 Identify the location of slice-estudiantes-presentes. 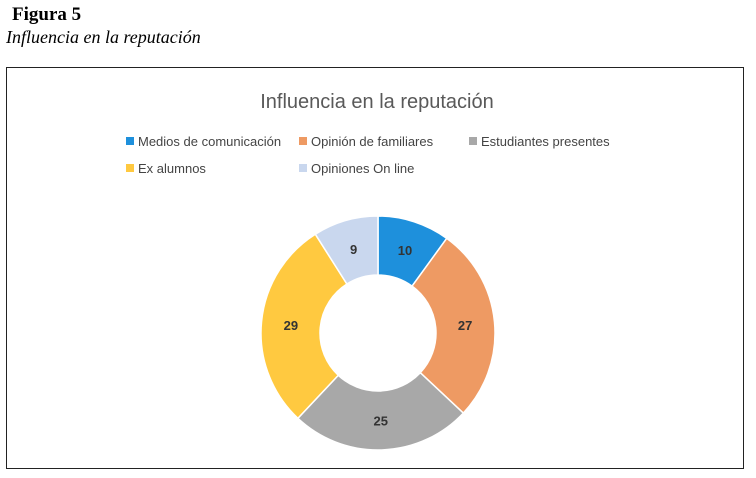
(380, 411).